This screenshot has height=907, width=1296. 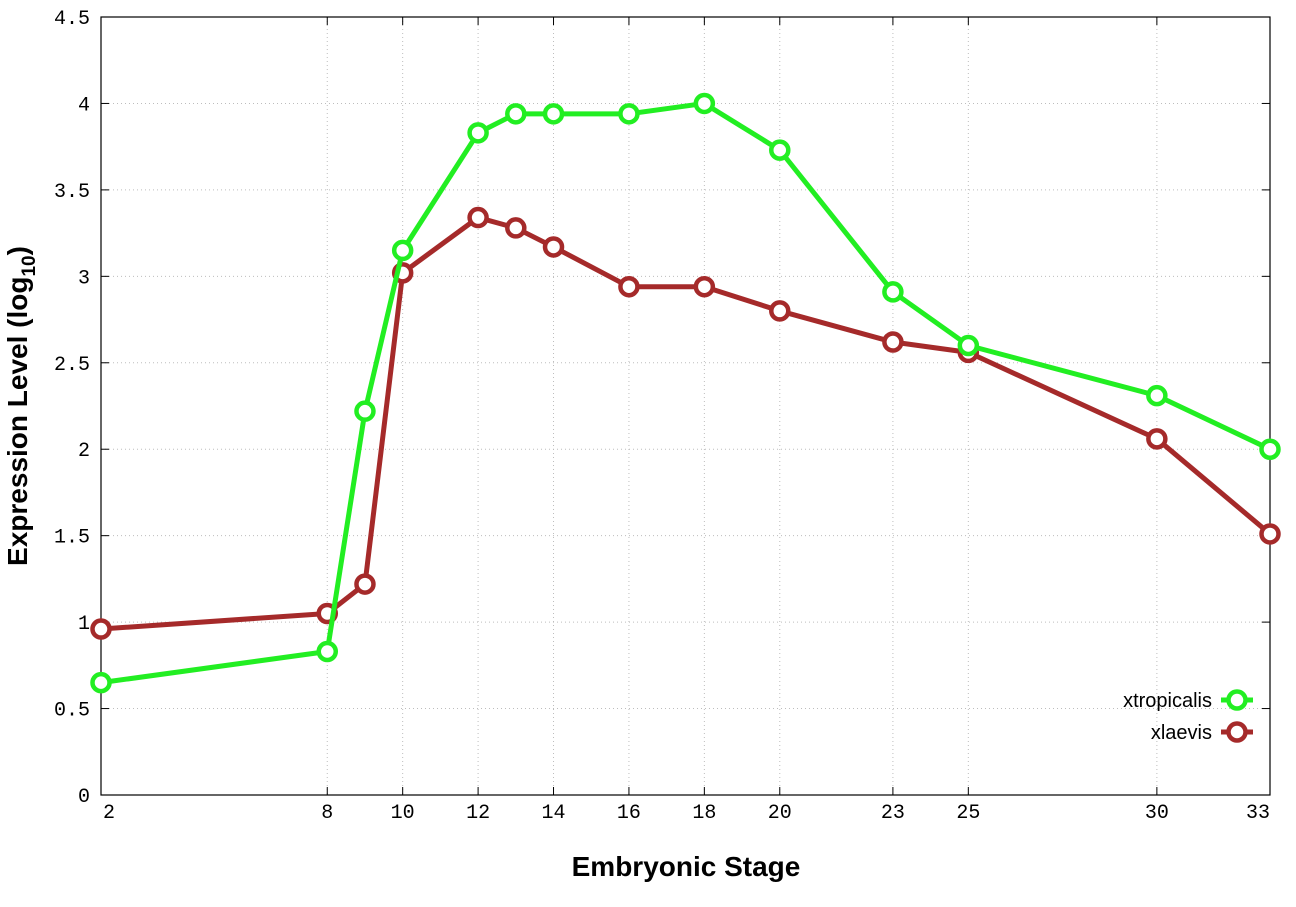 What do you see at coordinates (29, 265) in the screenshot?
I see `y-axis-title-subscript: 10` at bounding box center [29, 265].